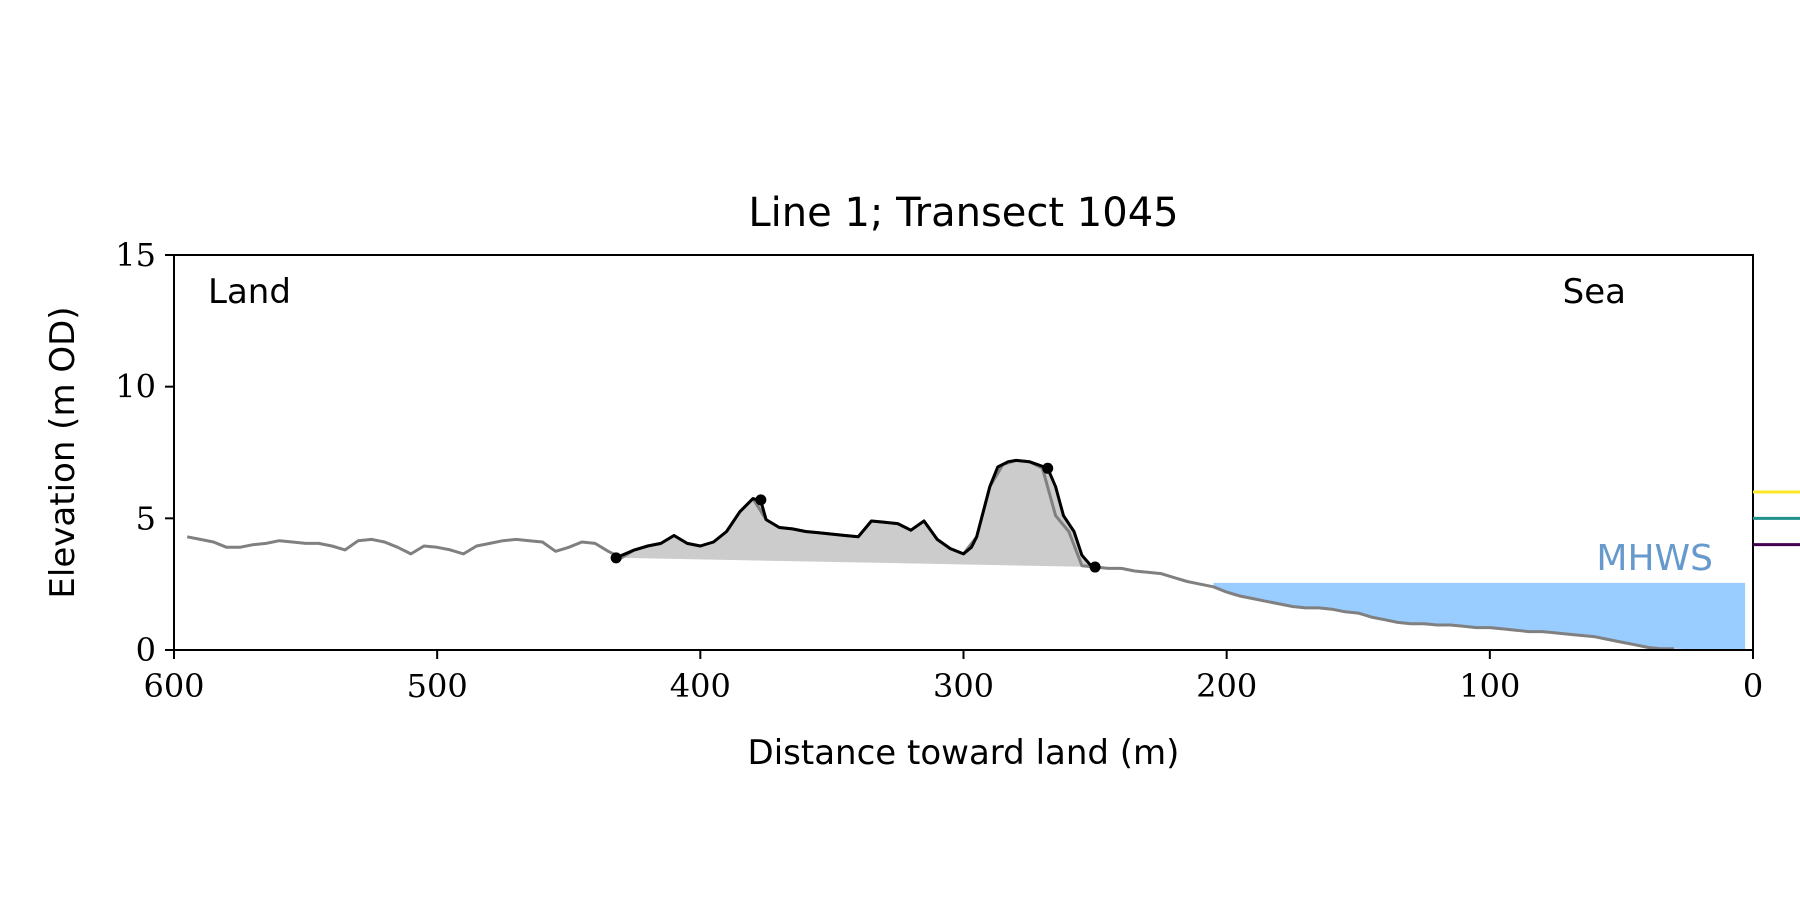 Image resolution: width=1800 pixels, height=900 pixels. I want to click on x-tick-label-300: 300, so click(963, 686).